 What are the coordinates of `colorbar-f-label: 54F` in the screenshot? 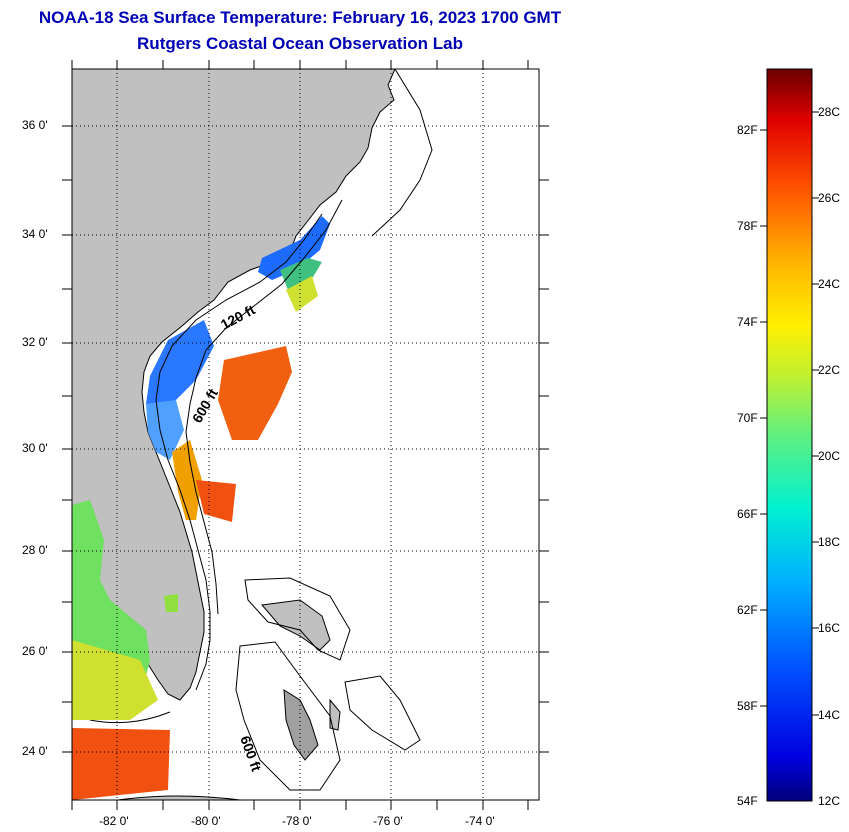 It's located at (747, 801).